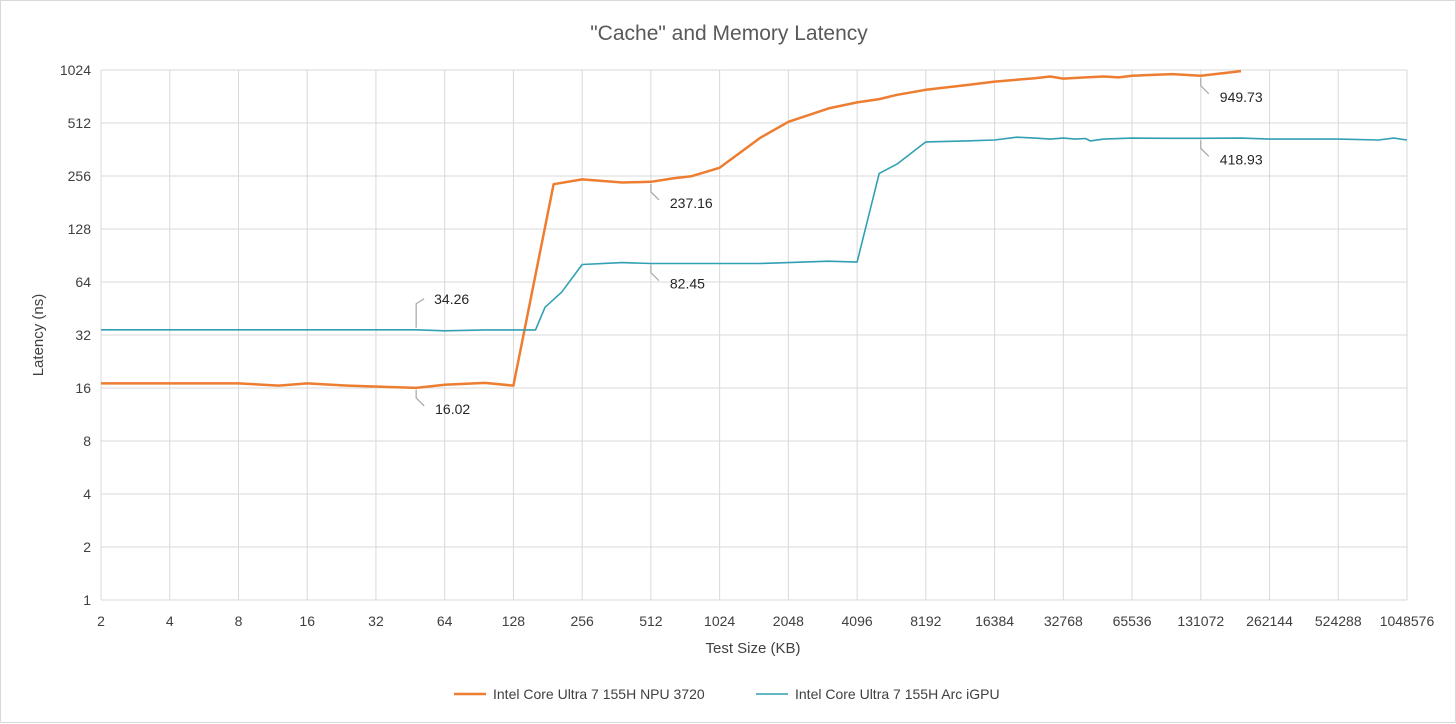  I want to click on x-tick-label: 1048576, so click(1407, 621).